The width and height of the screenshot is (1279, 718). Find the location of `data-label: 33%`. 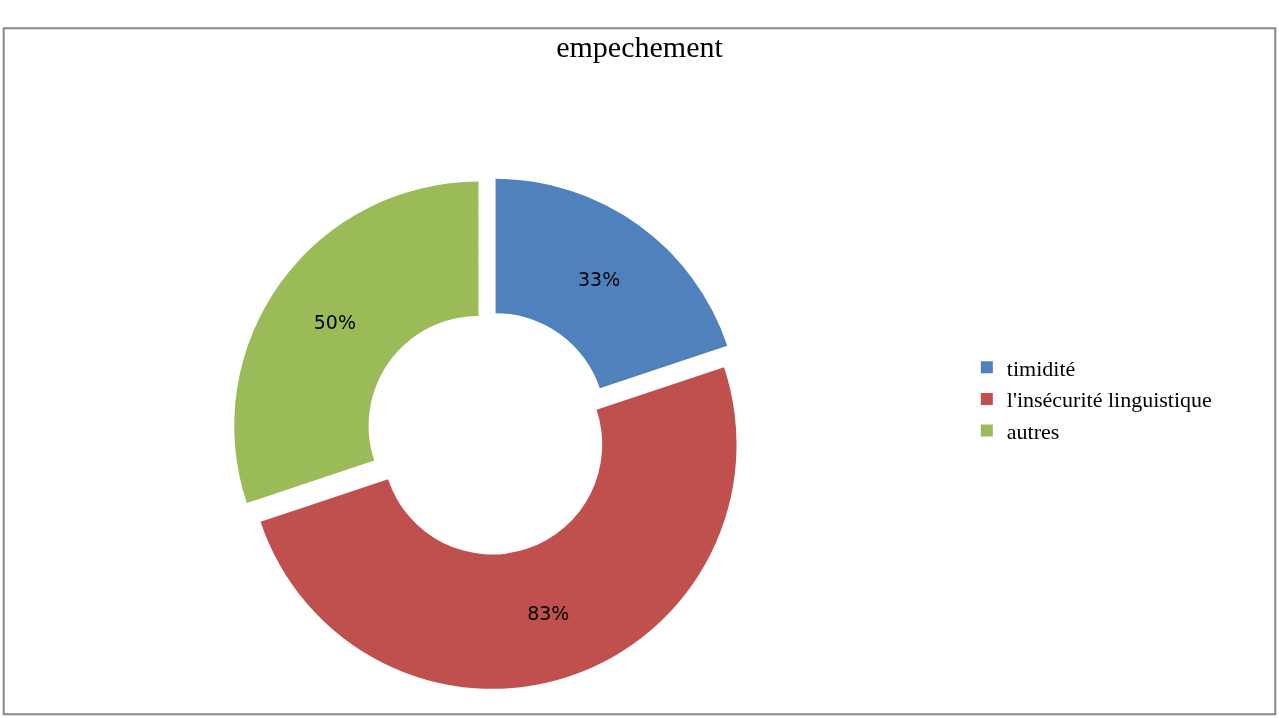

data-label: 33% is located at coordinates (599, 279).